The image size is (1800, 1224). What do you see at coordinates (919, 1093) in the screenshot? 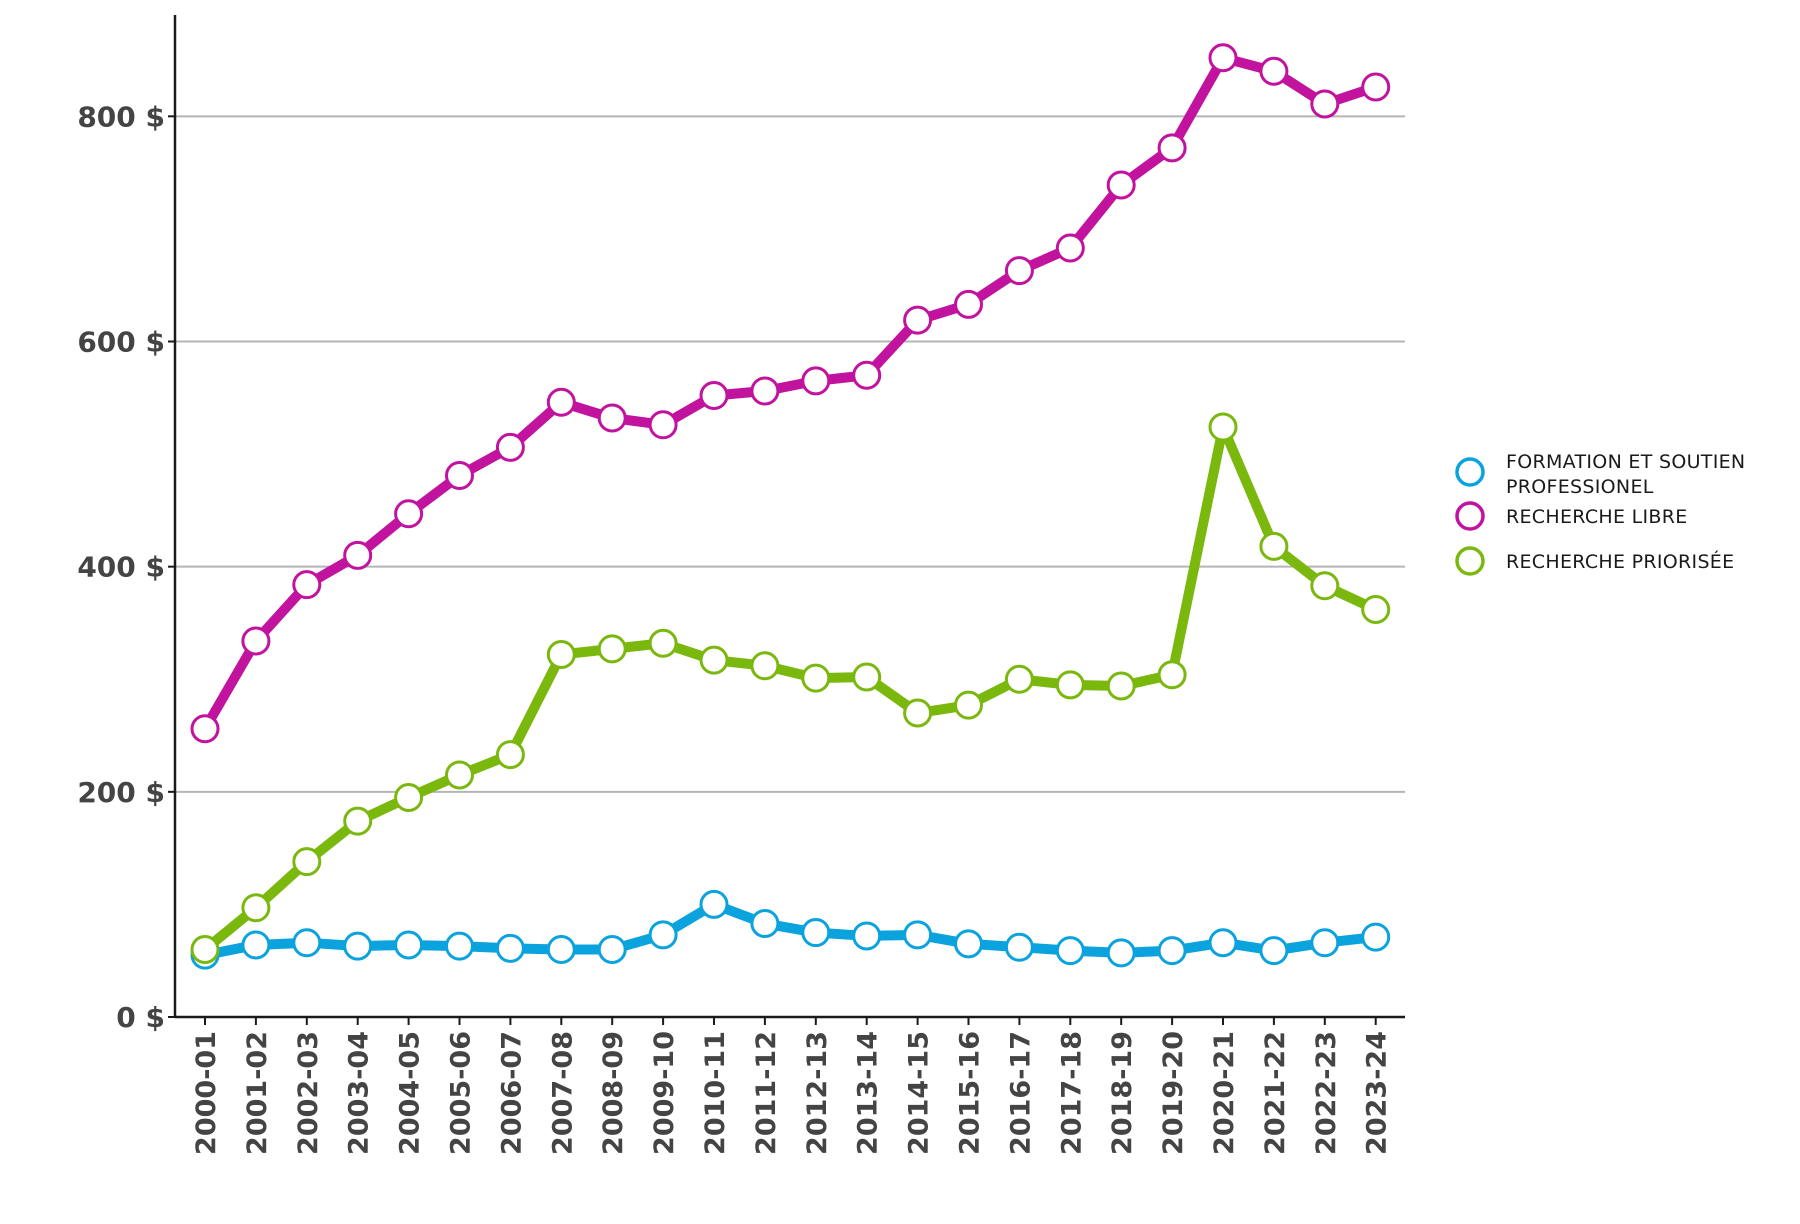
I see `x-tick-label: 2014-15` at bounding box center [919, 1093].